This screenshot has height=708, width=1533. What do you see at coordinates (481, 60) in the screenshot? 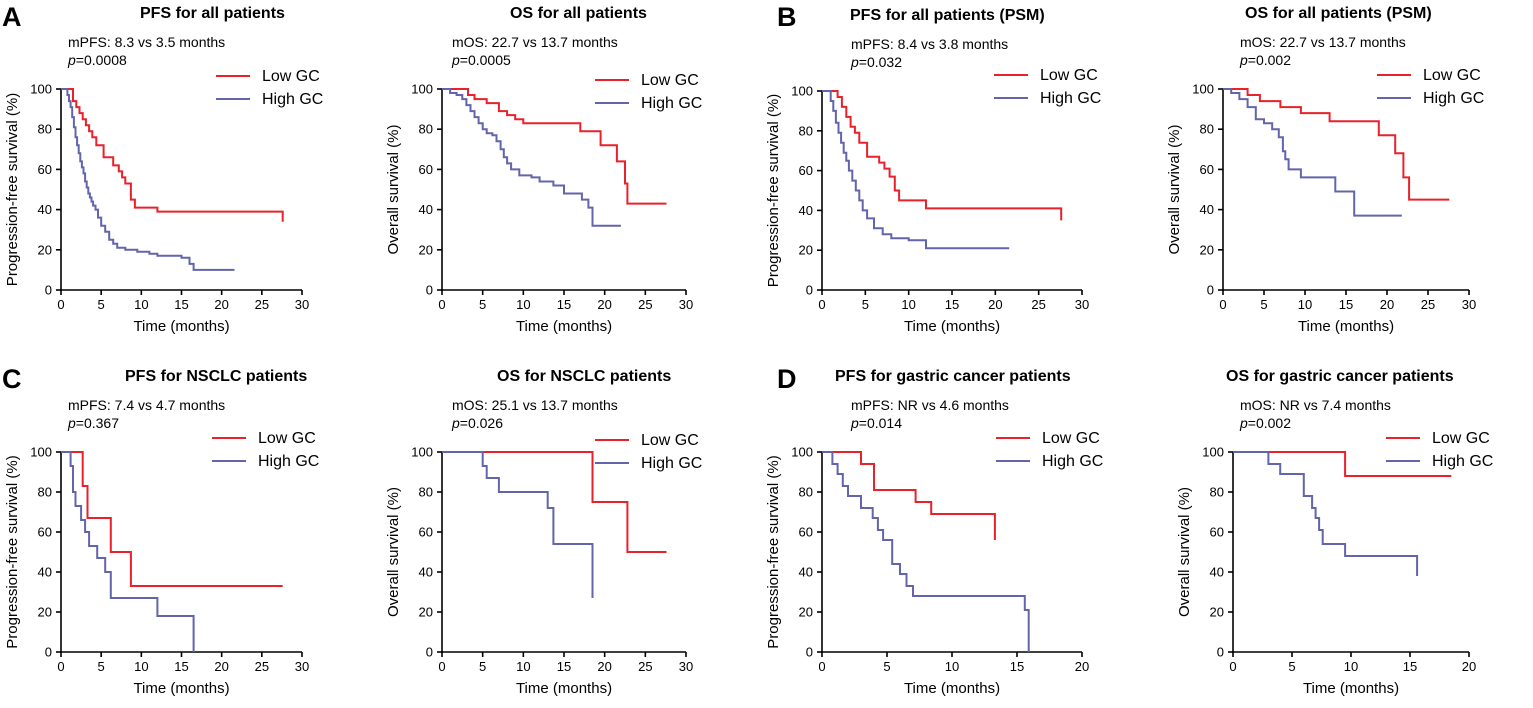
I see `p-value-annotation: p=0.0005` at bounding box center [481, 60].